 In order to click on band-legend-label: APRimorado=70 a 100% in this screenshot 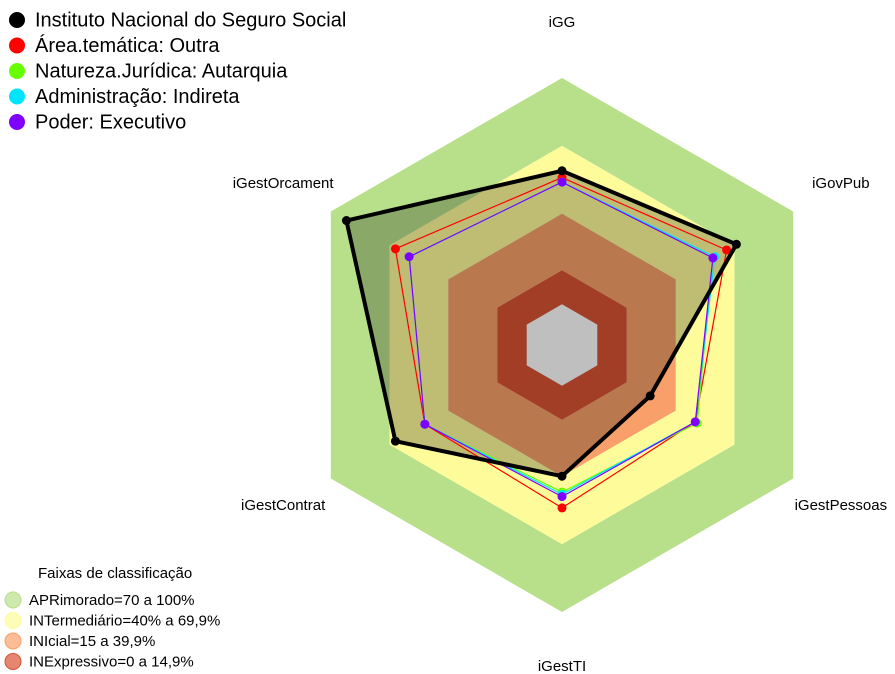, I will do `click(112, 600)`.